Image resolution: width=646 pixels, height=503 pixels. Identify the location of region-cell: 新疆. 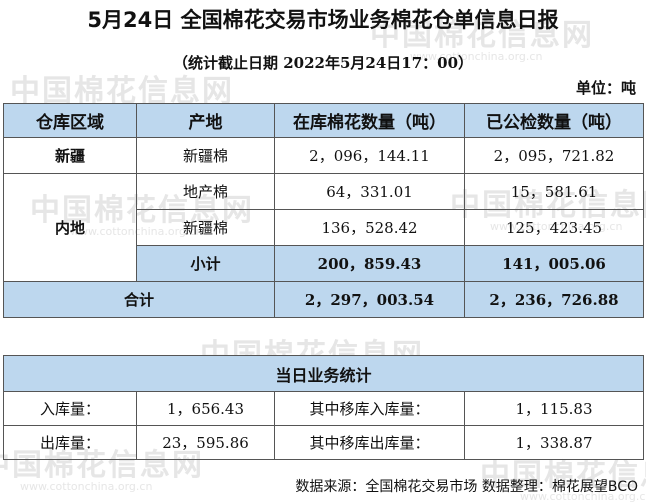
(70, 155).